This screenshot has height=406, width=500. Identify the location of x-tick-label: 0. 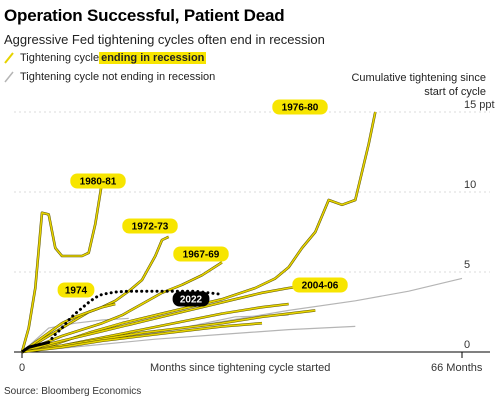
(22, 368).